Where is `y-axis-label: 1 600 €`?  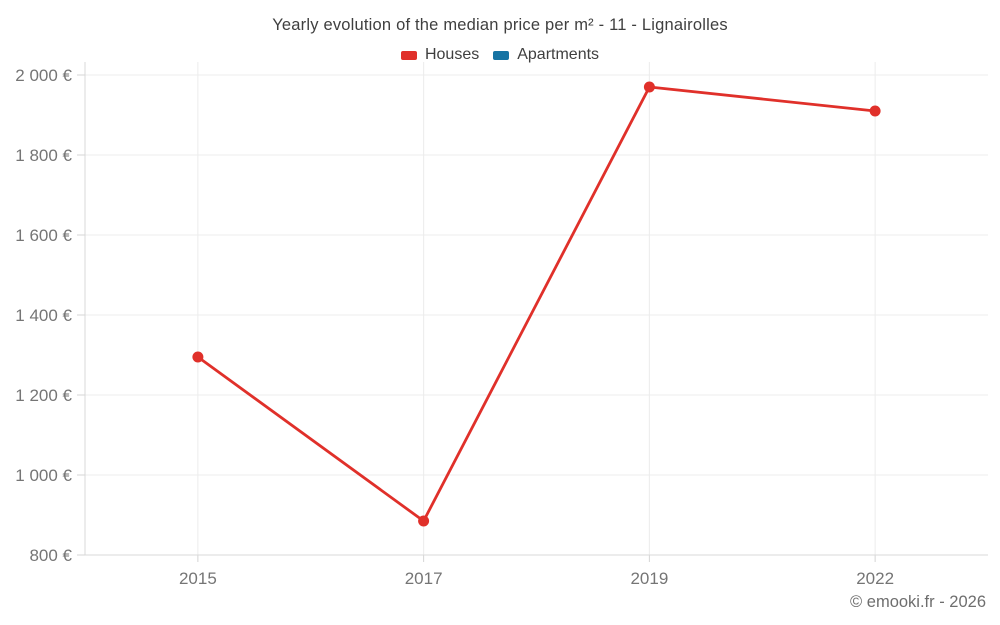 y-axis-label: 1 600 € is located at coordinates (43, 235).